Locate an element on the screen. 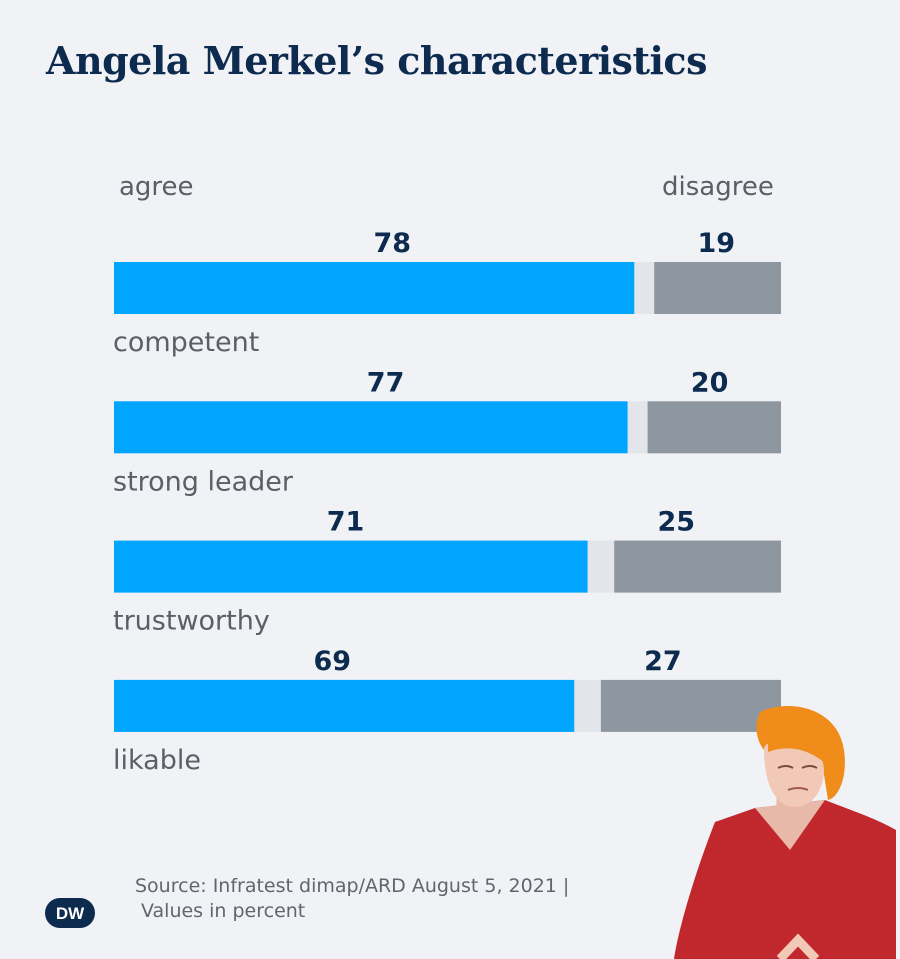 The image size is (900, 959). category-label: competent is located at coordinates (186, 342).